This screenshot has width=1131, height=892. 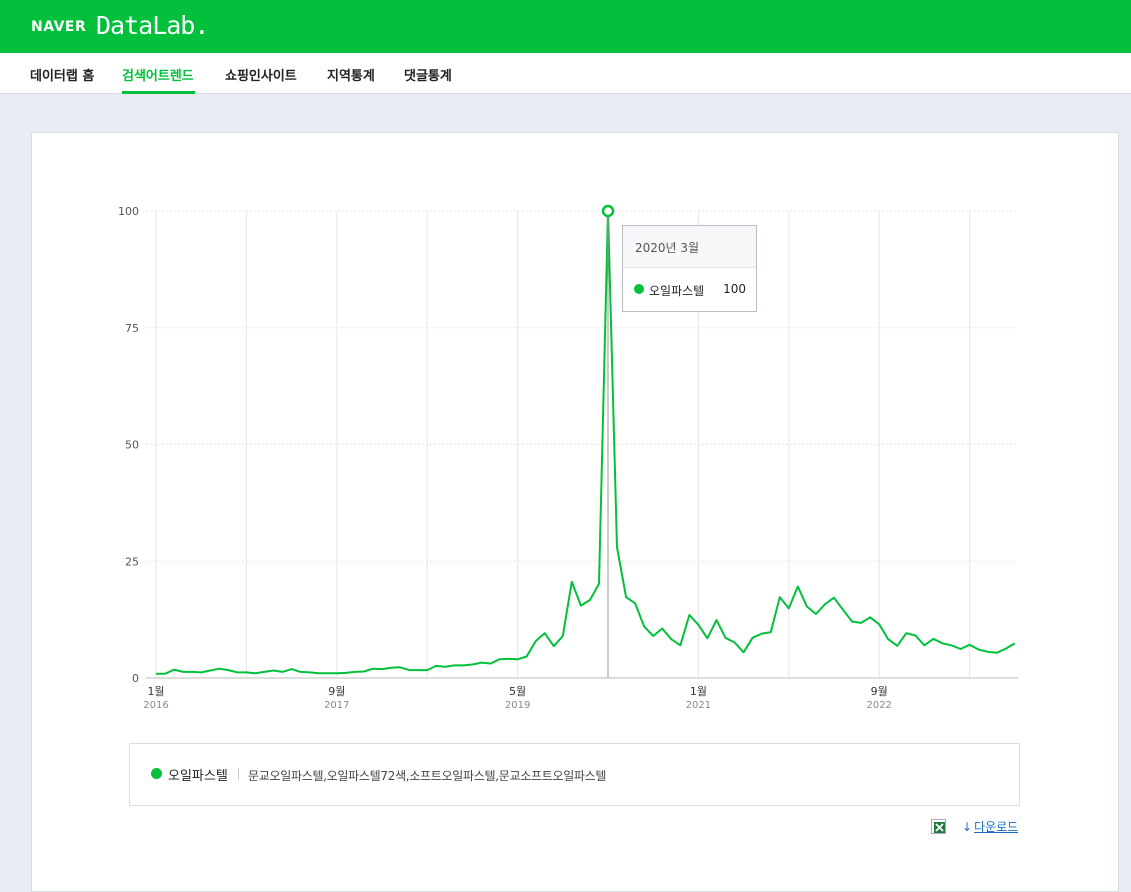 What do you see at coordinates (608, 211) in the screenshot?
I see `highlight-point` at bounding box center [608, 211].